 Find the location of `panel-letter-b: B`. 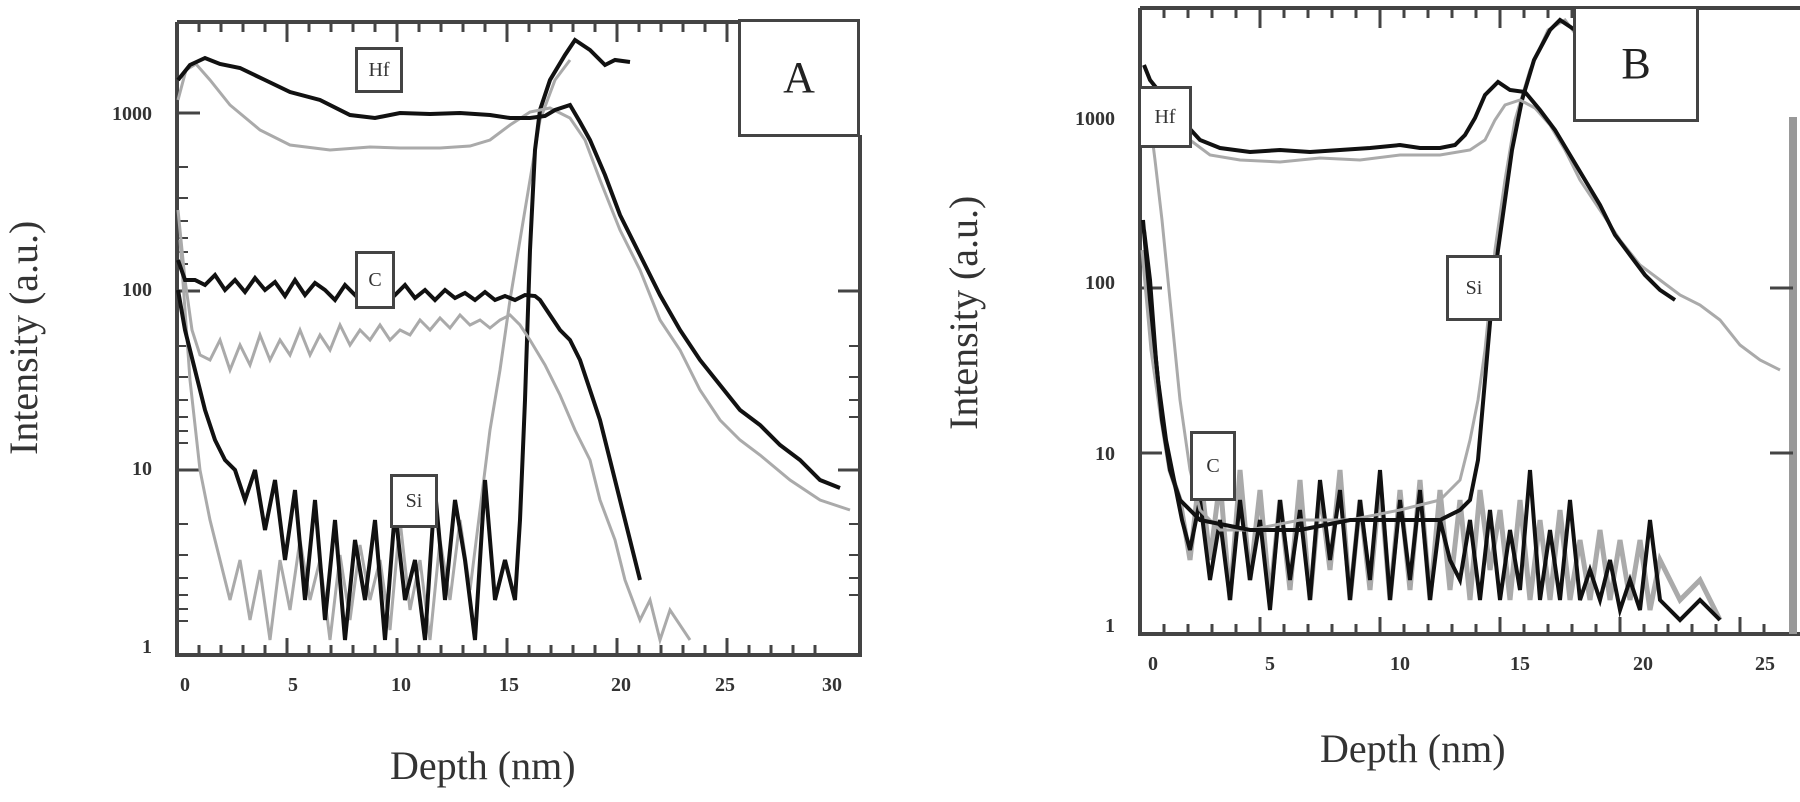

panel-letter-b: B is located at coordinates (1636, 64).